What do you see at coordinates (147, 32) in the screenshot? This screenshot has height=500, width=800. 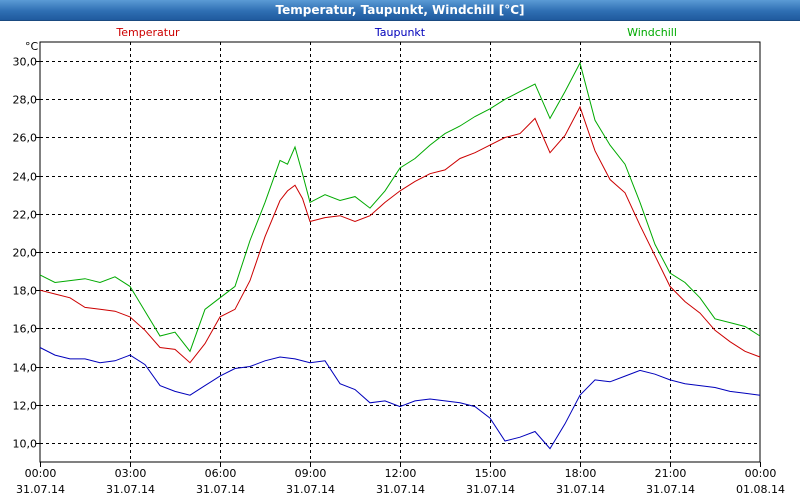 I see `legend-temperatur: Temperatur` at bounding box center [147, 32].